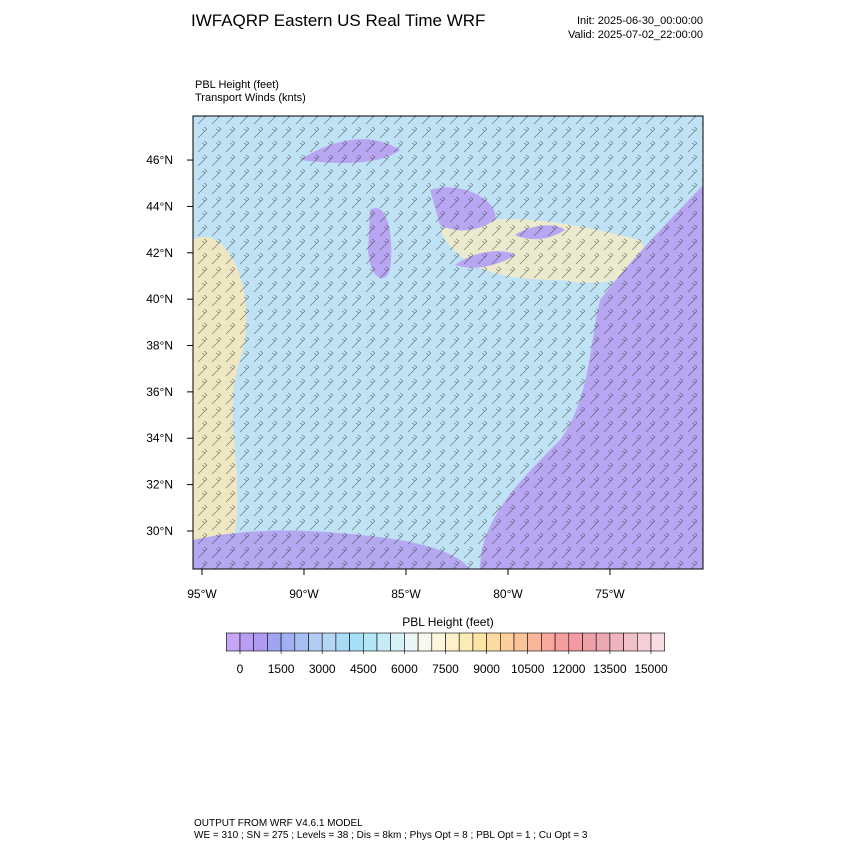  Describe the element at coordinates (281, 669) in the screenshot. I see `colorbar-tick-label: 1500` at that location.